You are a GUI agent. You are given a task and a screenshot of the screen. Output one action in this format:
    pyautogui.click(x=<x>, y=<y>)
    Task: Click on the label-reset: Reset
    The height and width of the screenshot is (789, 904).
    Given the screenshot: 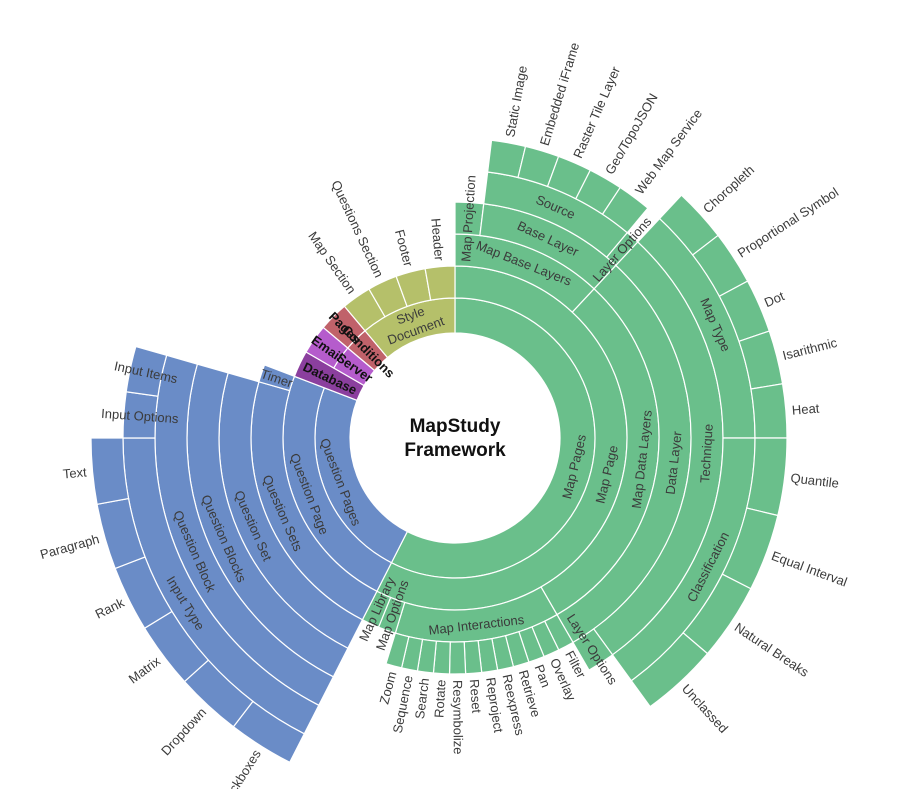 What is the action you would take?
    pyautogui.click(x=476, y=696)
    